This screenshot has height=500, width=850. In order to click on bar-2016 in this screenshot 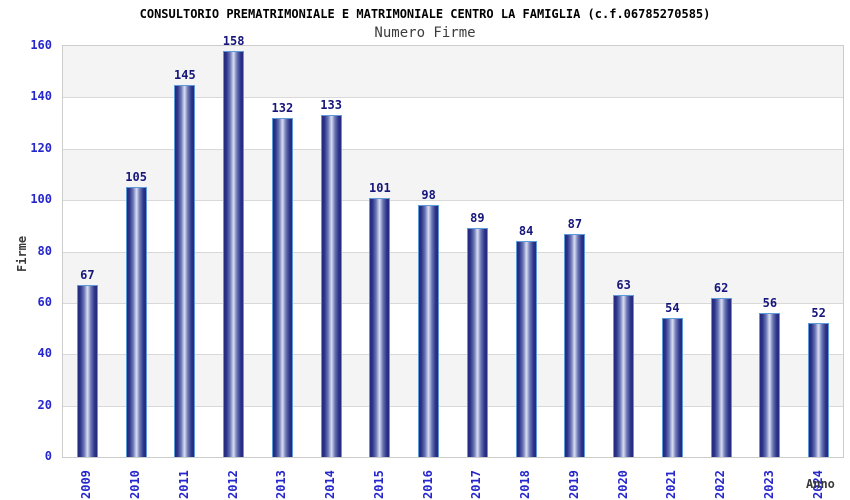, I will do `click(429, 331)`.